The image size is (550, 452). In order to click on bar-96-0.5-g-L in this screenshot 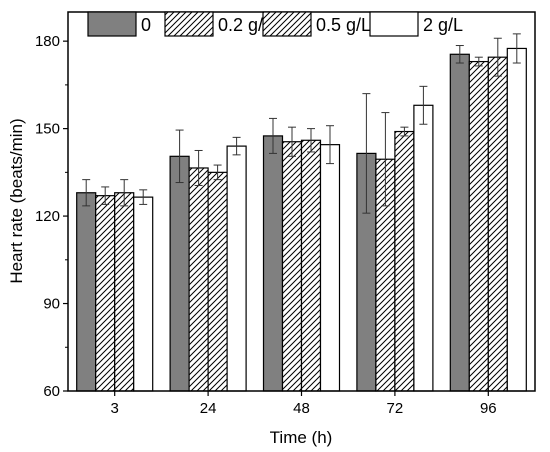, I will do `click(497, 224)`.